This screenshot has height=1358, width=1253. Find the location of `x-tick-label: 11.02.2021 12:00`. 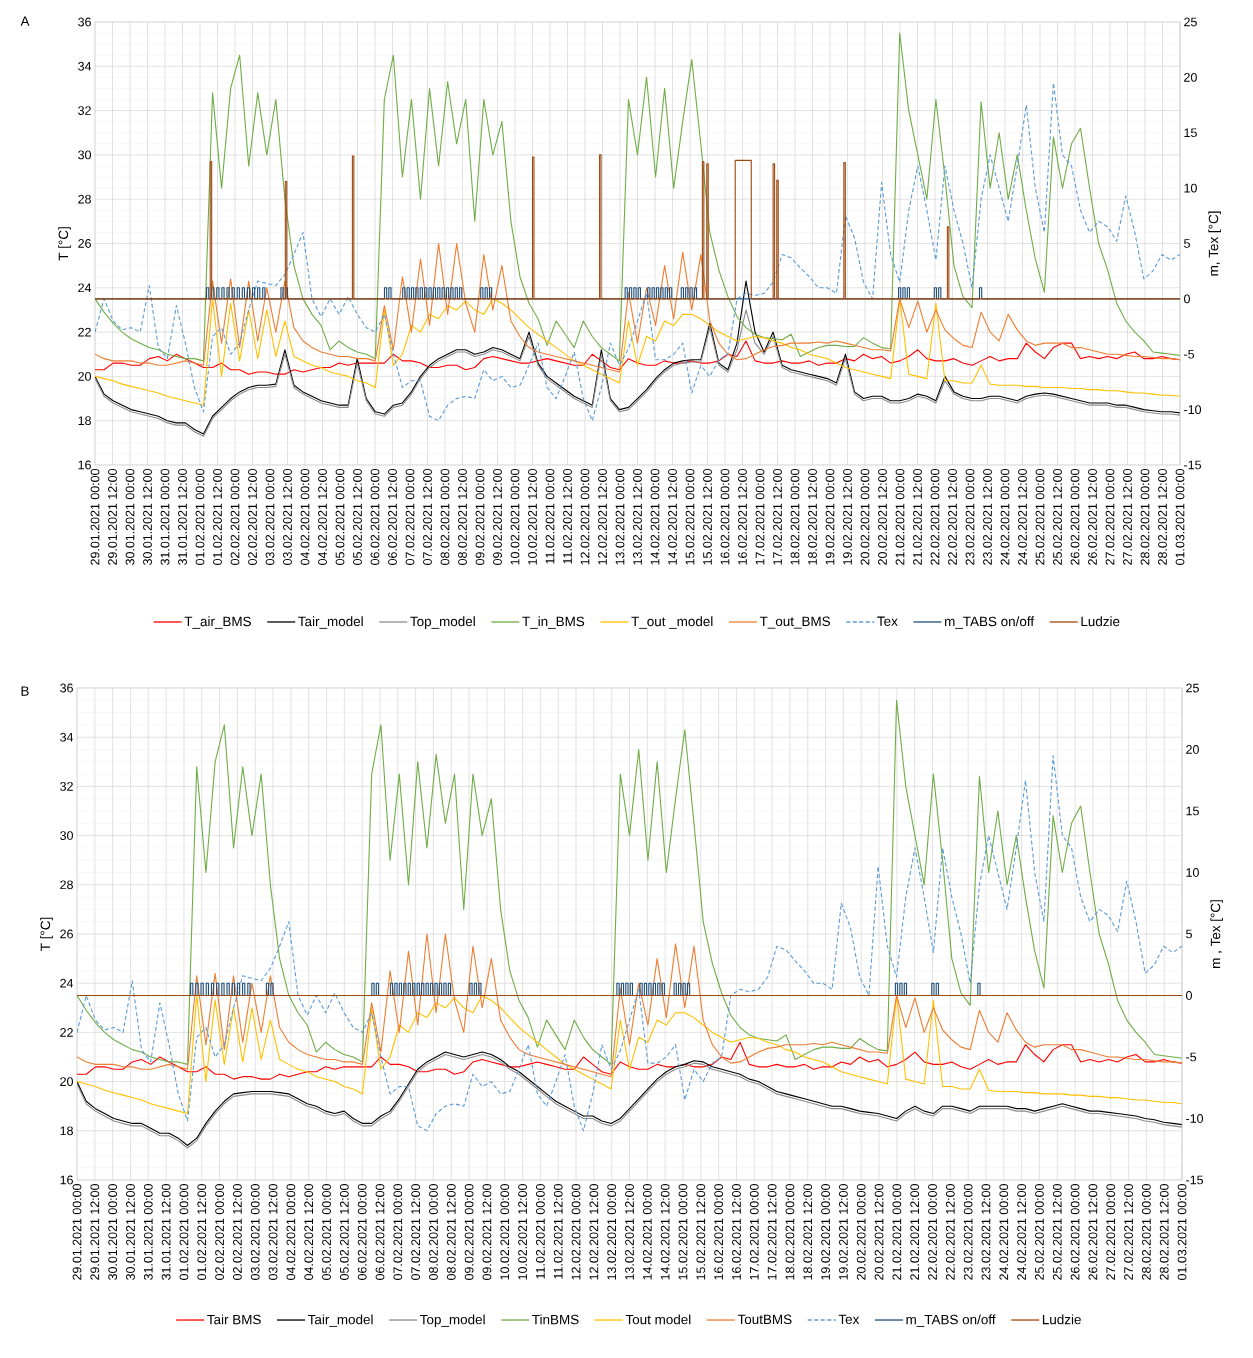

x-tick-label: 11.02.2021 12:00 is located at coordinates (567, 516).